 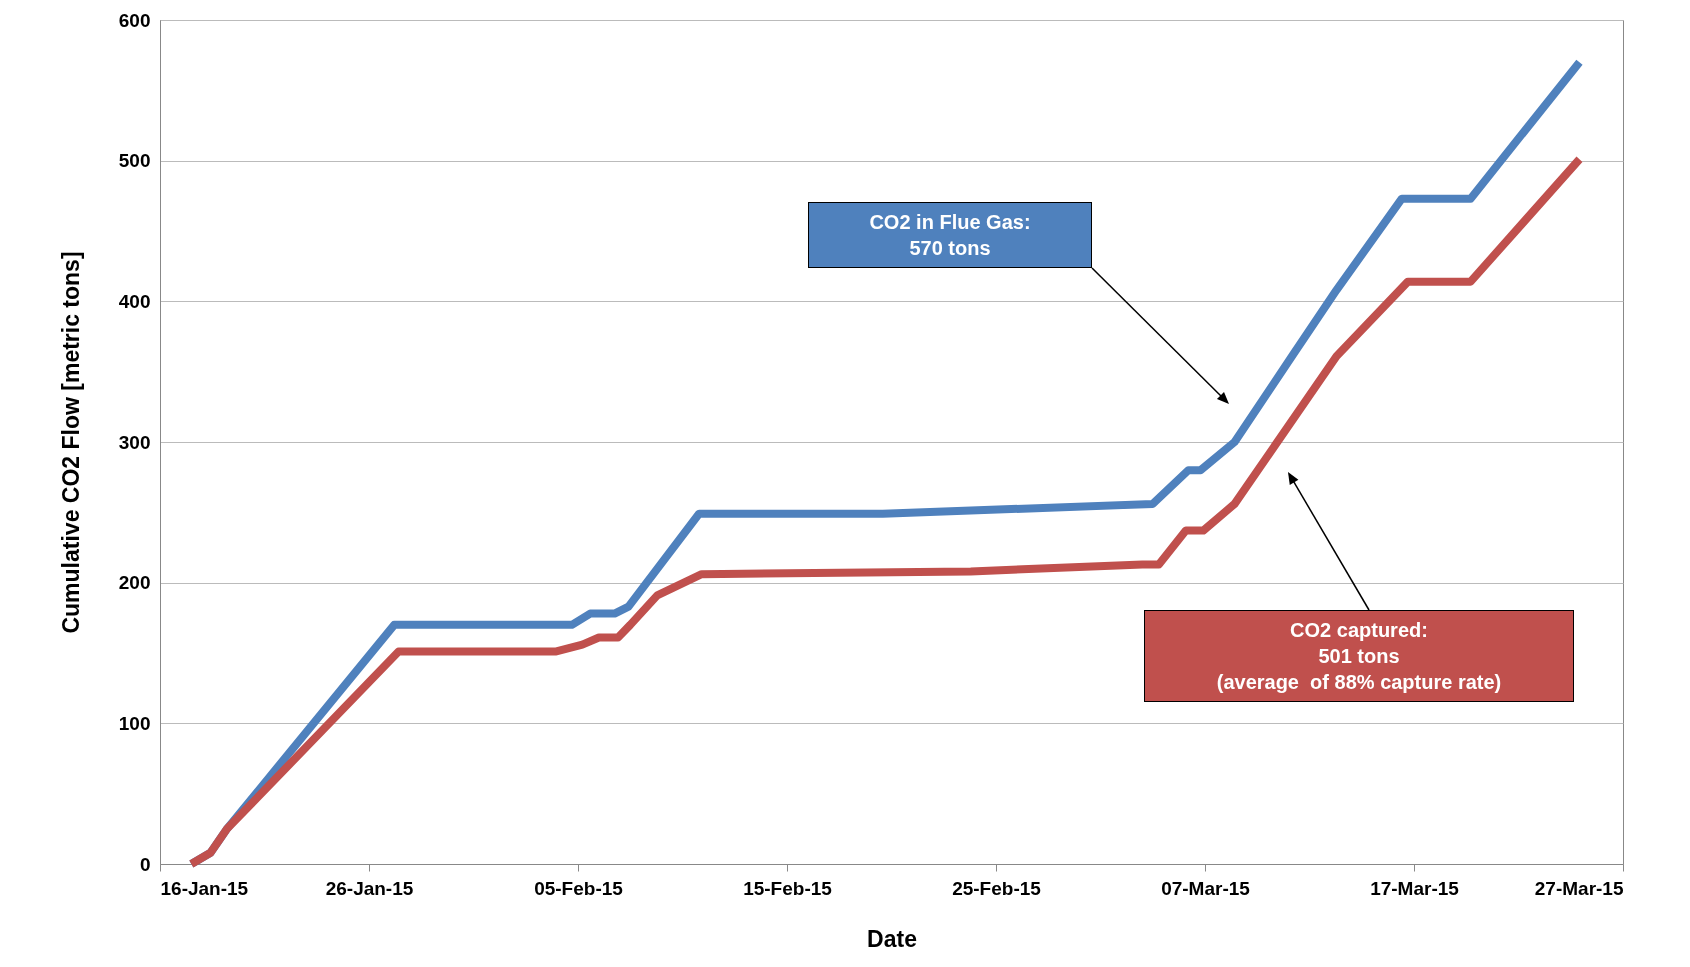 What do you see at coordinates (788, 888) in the screenshot?
I see `x-tick-label: 15-Feb-15` at bounding box center [788, 888].